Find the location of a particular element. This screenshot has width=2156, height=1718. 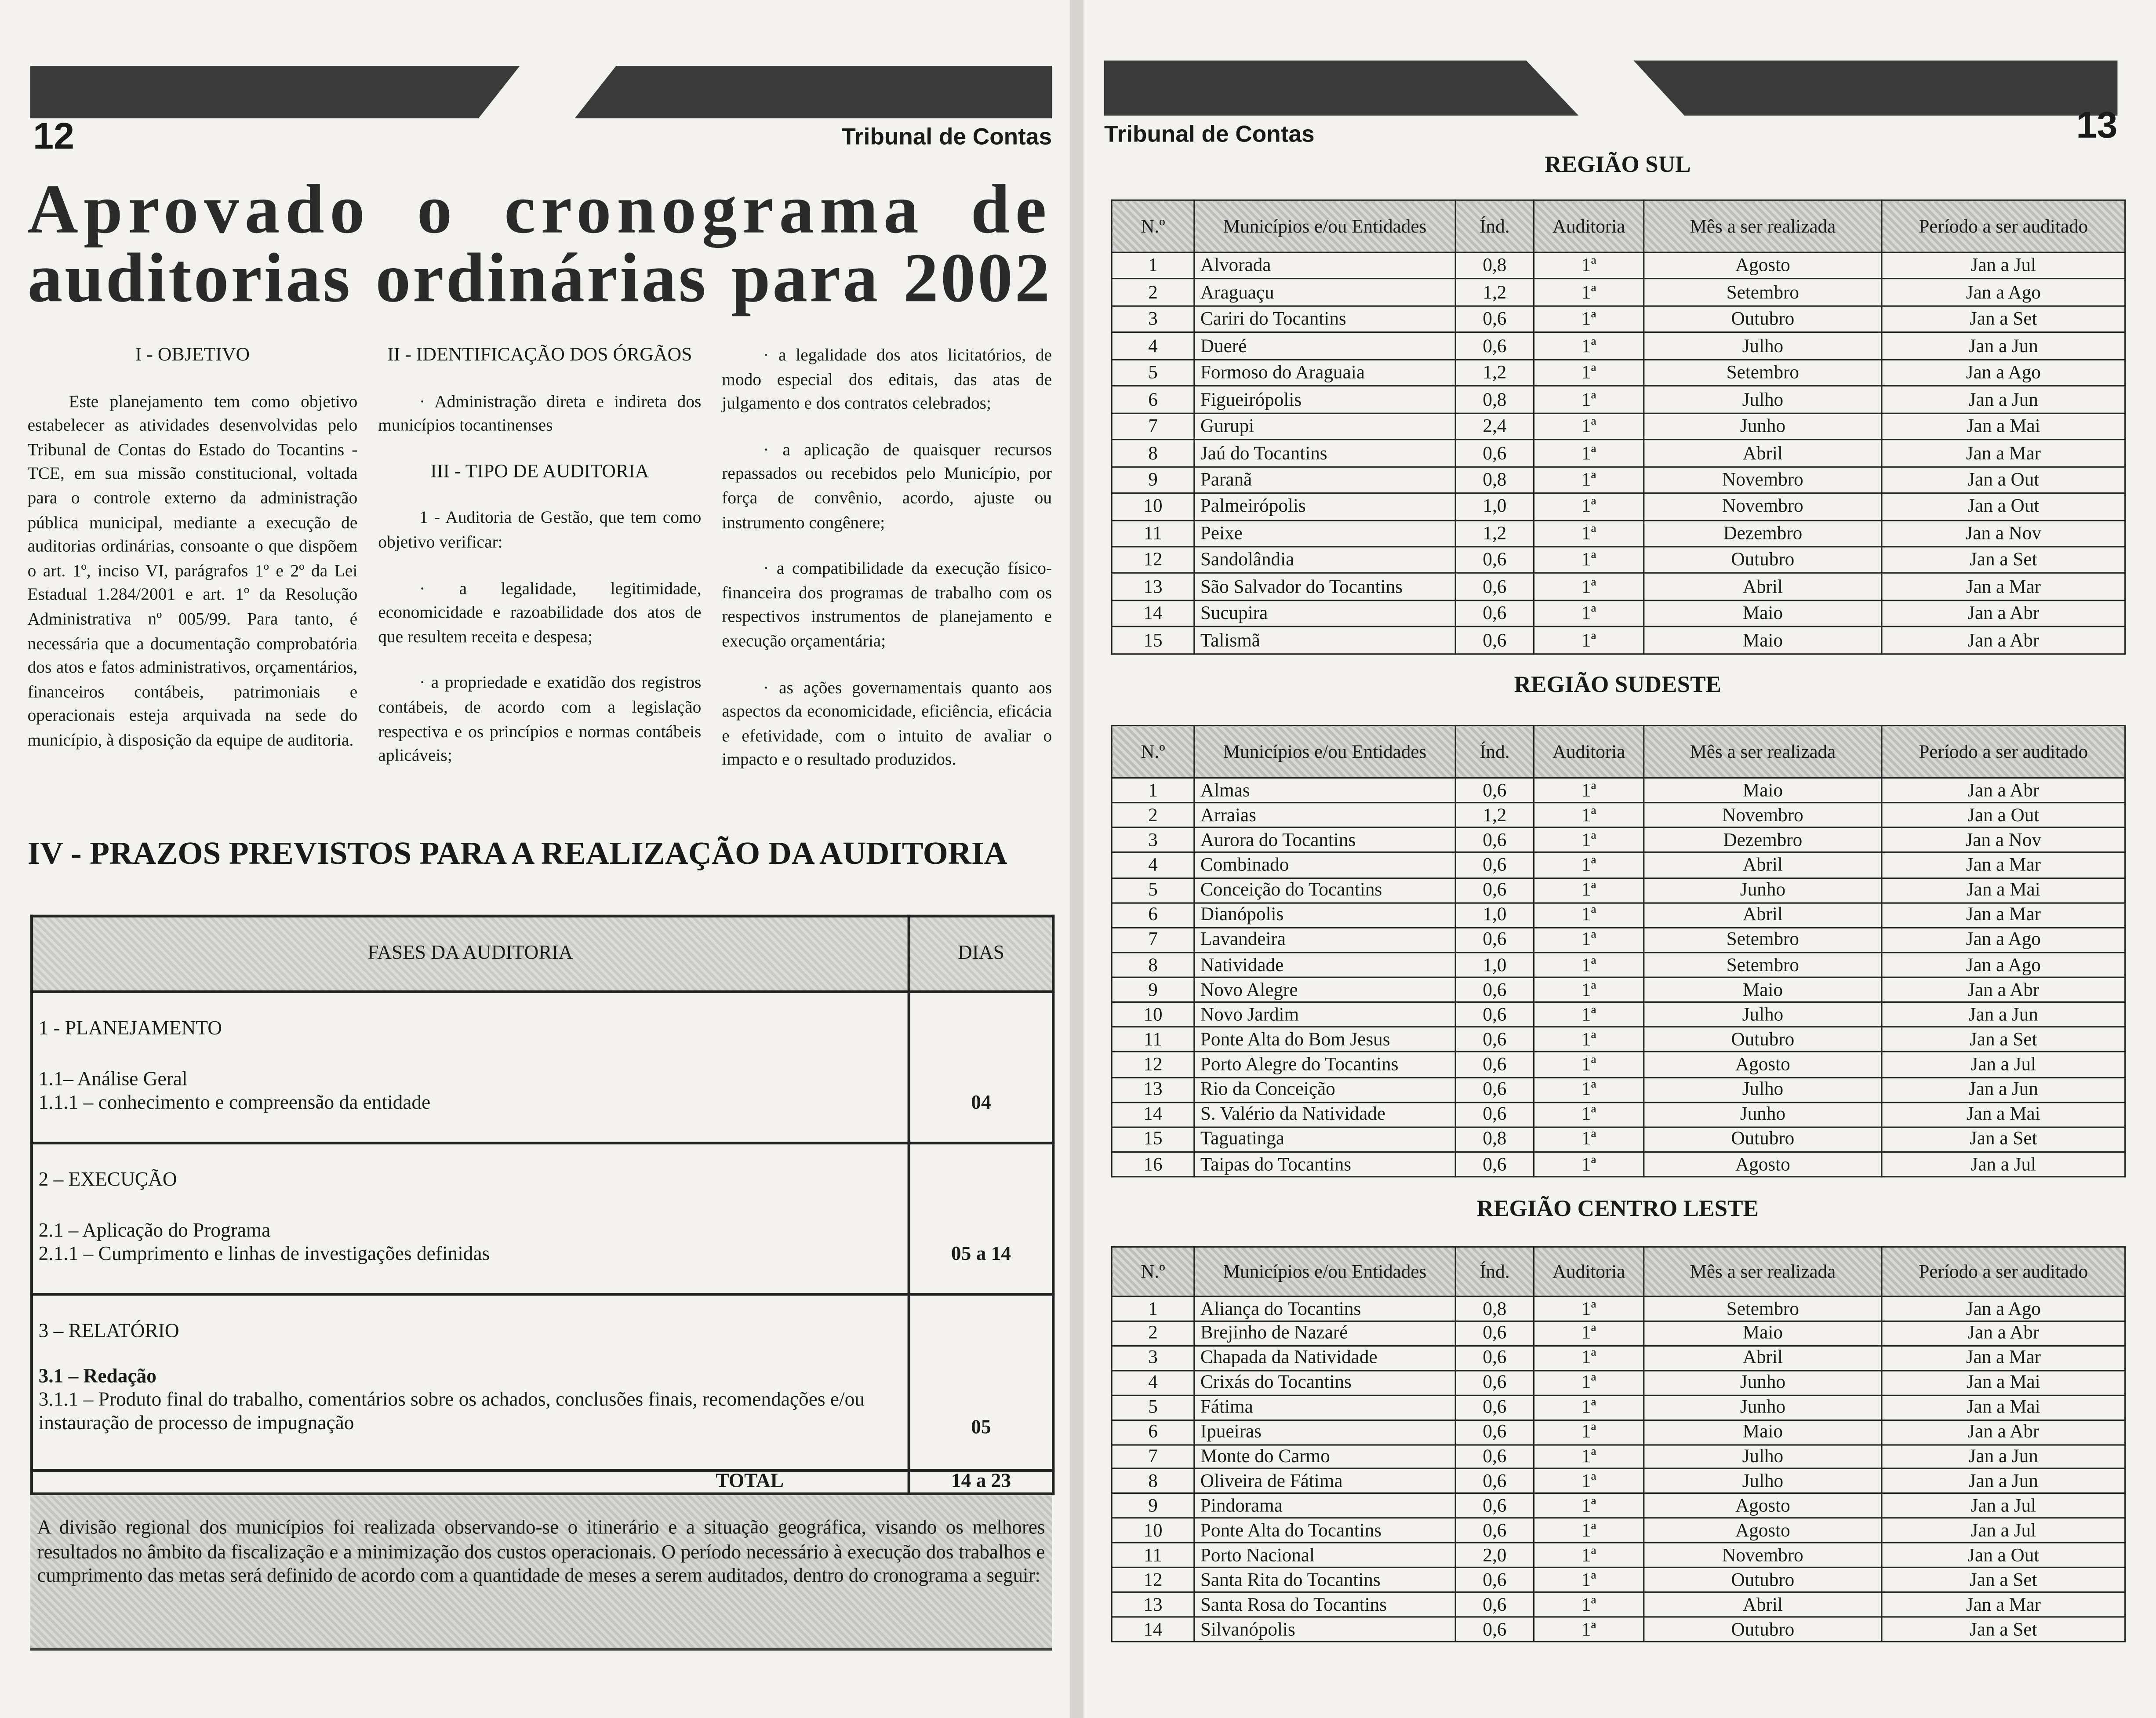

table-cell: Jan a Abr is located at coordinates (2004, 1432).